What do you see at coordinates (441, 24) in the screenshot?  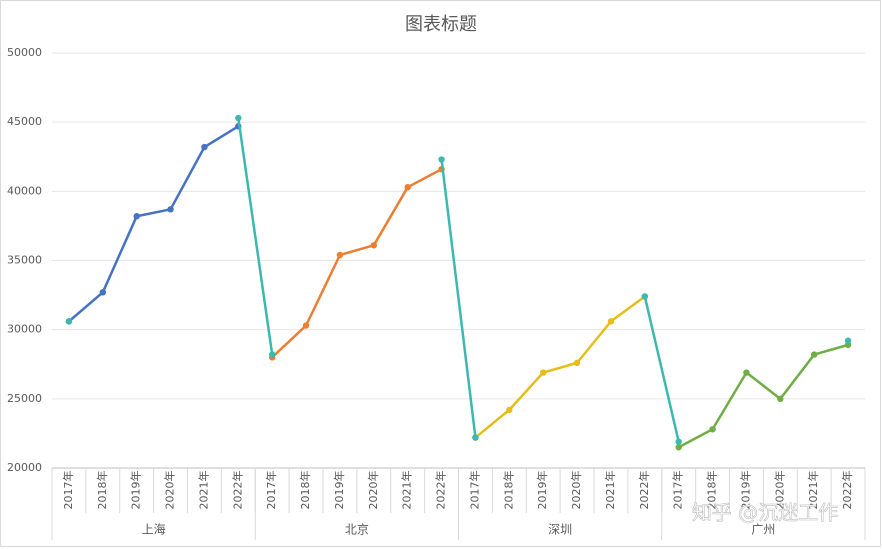 I see `chart-title: 图表标题` at bounding box center [441, 24].